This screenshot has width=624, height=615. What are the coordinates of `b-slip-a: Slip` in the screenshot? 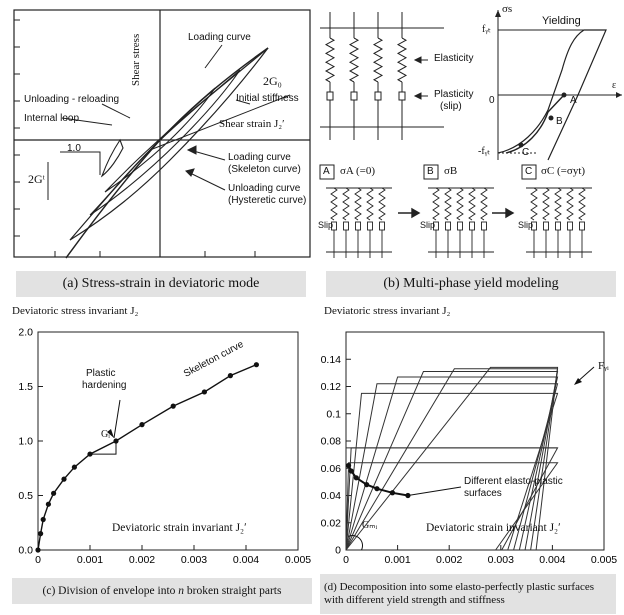 It's located at (326, 225).